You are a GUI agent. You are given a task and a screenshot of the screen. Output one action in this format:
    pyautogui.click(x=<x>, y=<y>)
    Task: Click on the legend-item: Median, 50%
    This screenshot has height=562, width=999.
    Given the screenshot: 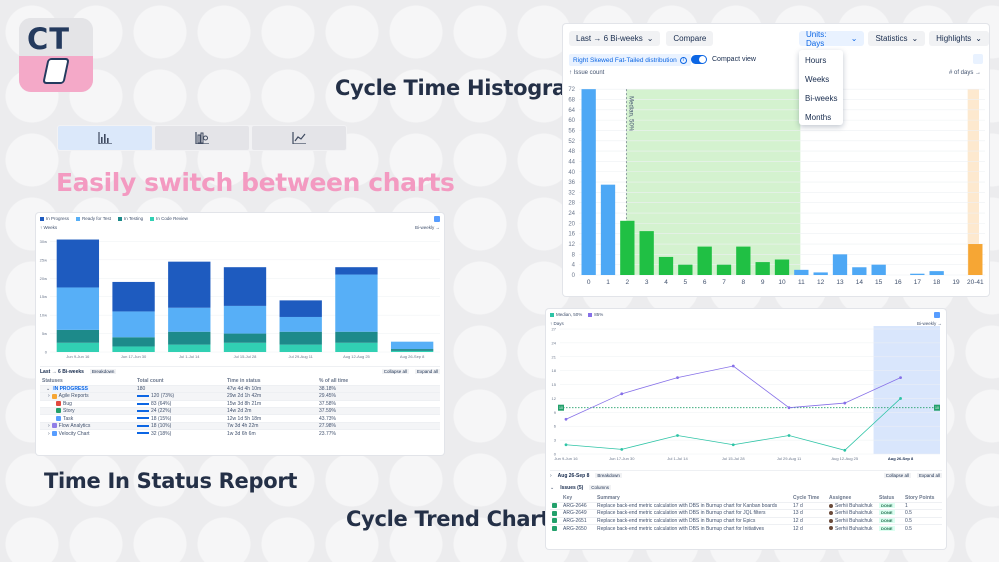 What is the action you would take?
    pyautogui.click(x=566, y=314)
    